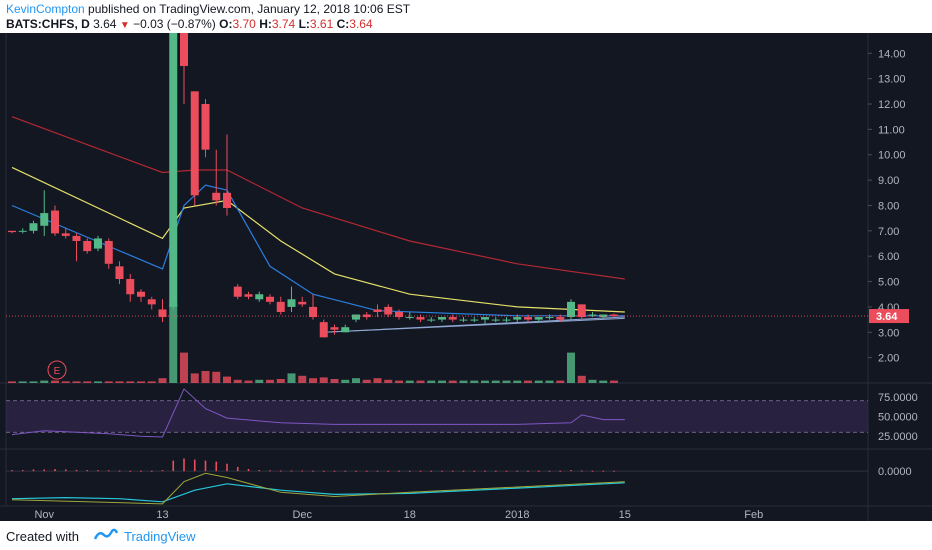  Describe the element at coordinates (318, 413) in the screenshot. I see `rsi-line` at that location.